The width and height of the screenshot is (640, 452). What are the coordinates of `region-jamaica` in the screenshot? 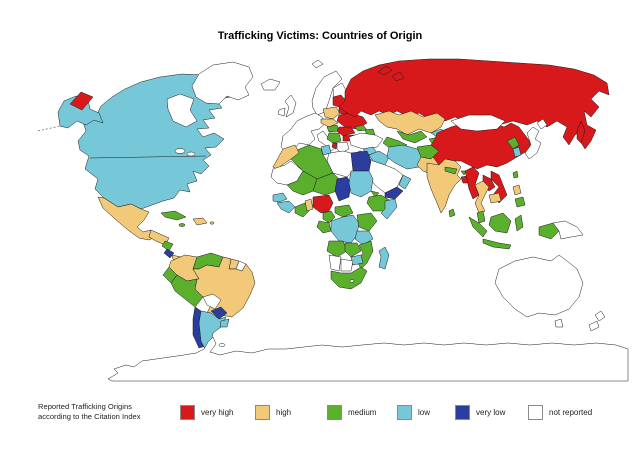 It's located at (182, 225).